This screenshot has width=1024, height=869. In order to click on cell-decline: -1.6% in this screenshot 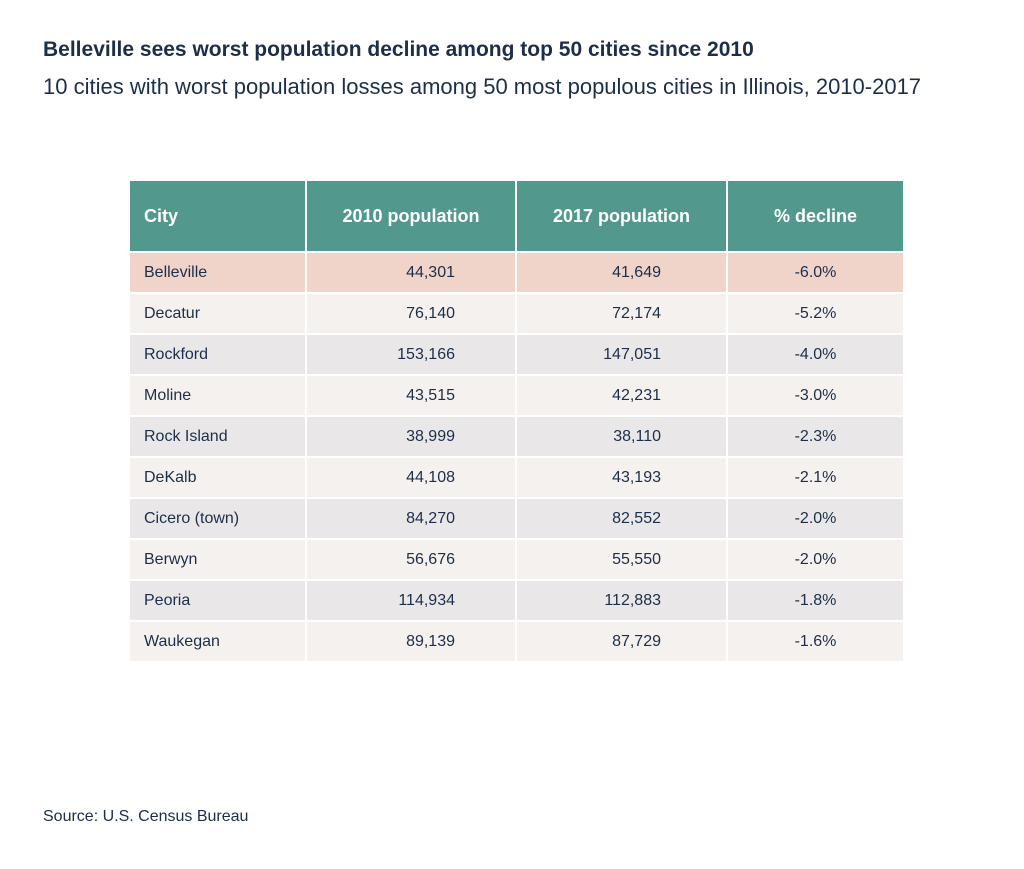, I will do `click(815, 641)`.